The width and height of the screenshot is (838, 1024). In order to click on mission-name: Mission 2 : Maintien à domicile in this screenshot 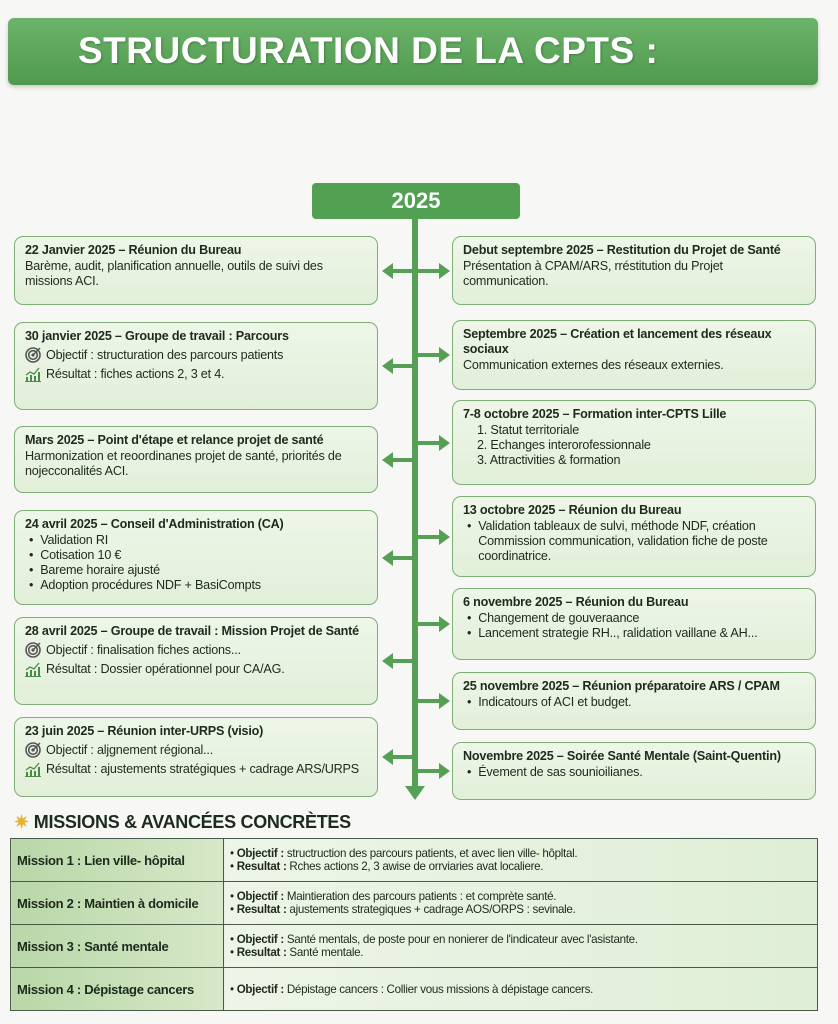, I will do `click(117, 903)`.